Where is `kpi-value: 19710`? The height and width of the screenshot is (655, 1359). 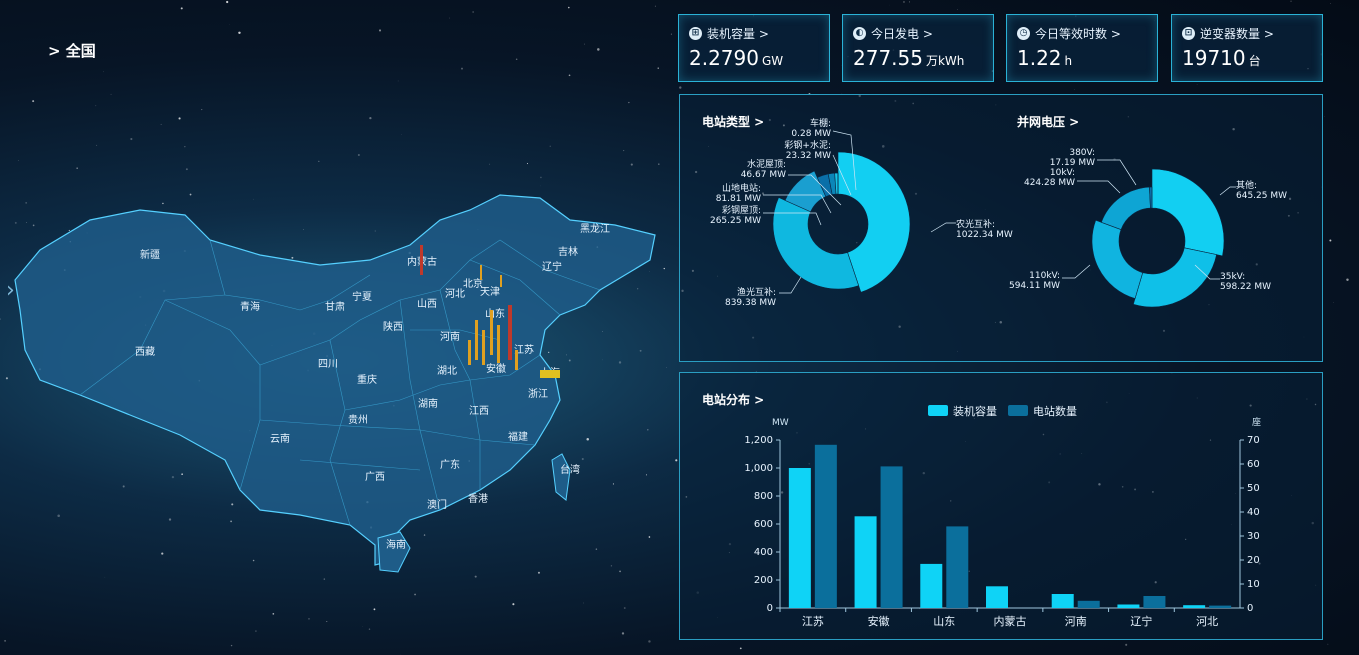
kpi-value: 19710 is located at coordinates (1214, 58).